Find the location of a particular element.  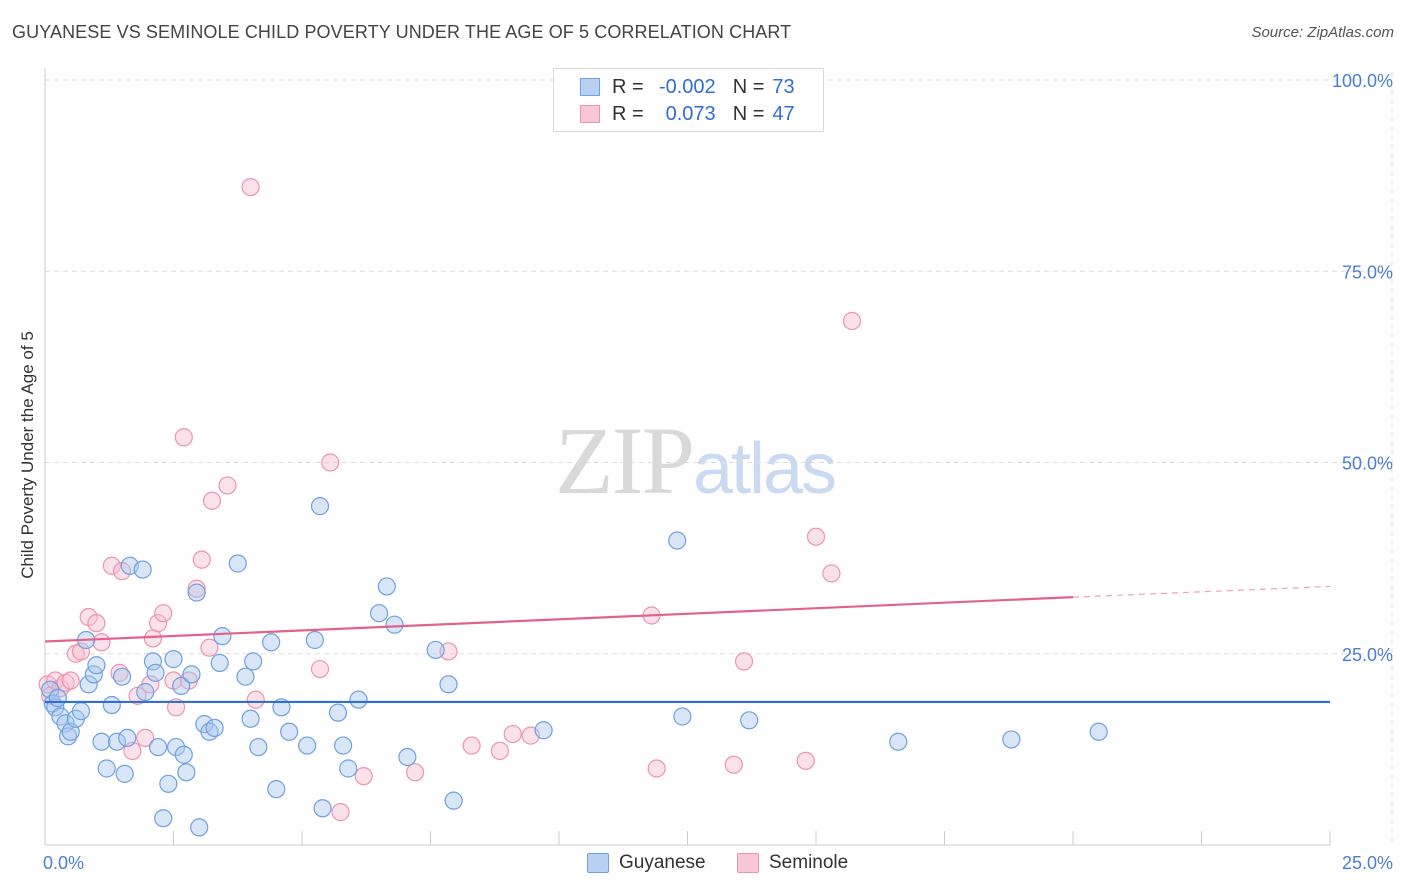

series-legend: Guyanese Seminole is located at coordinates (703, 865).